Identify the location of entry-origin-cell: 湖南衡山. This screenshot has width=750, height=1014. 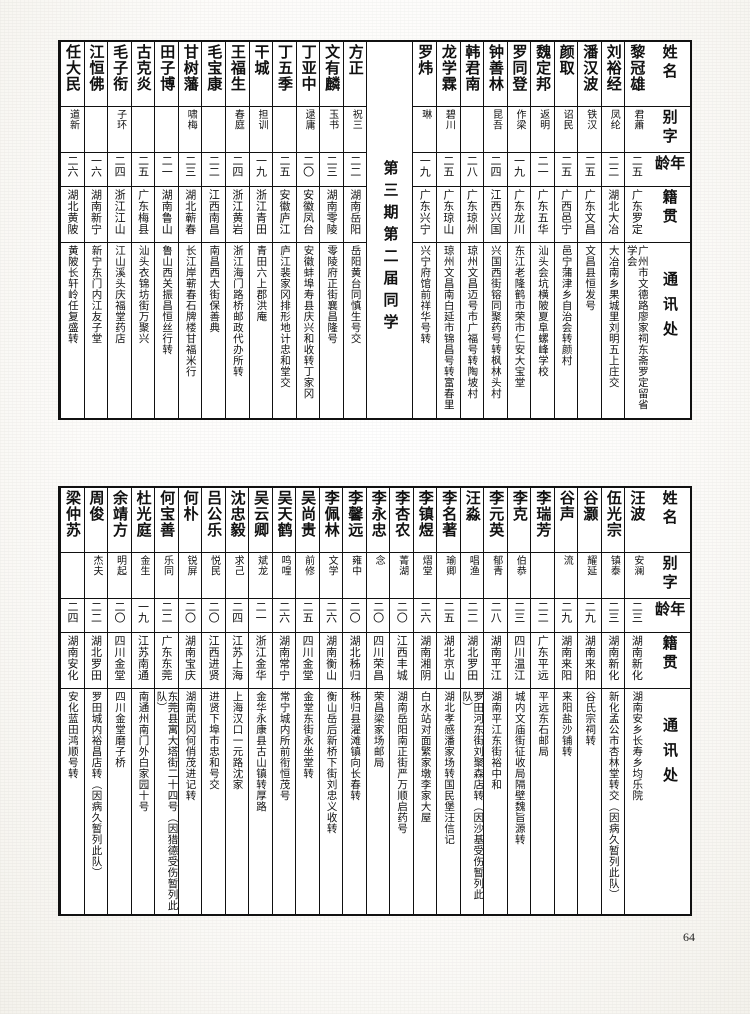
(331, 660).